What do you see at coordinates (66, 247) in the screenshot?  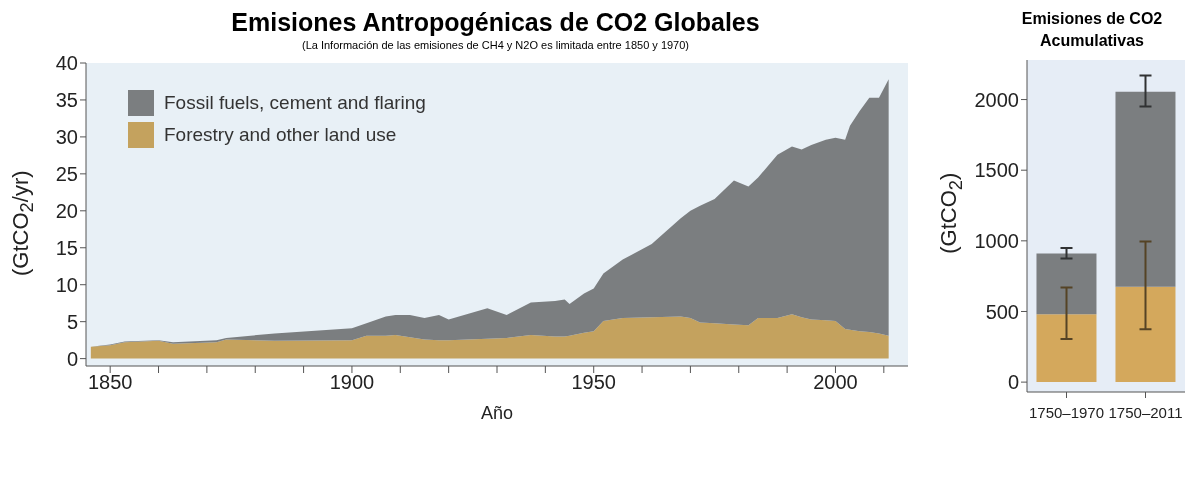 I see `y-tick-label: 15` at bounding box center [66, 247].